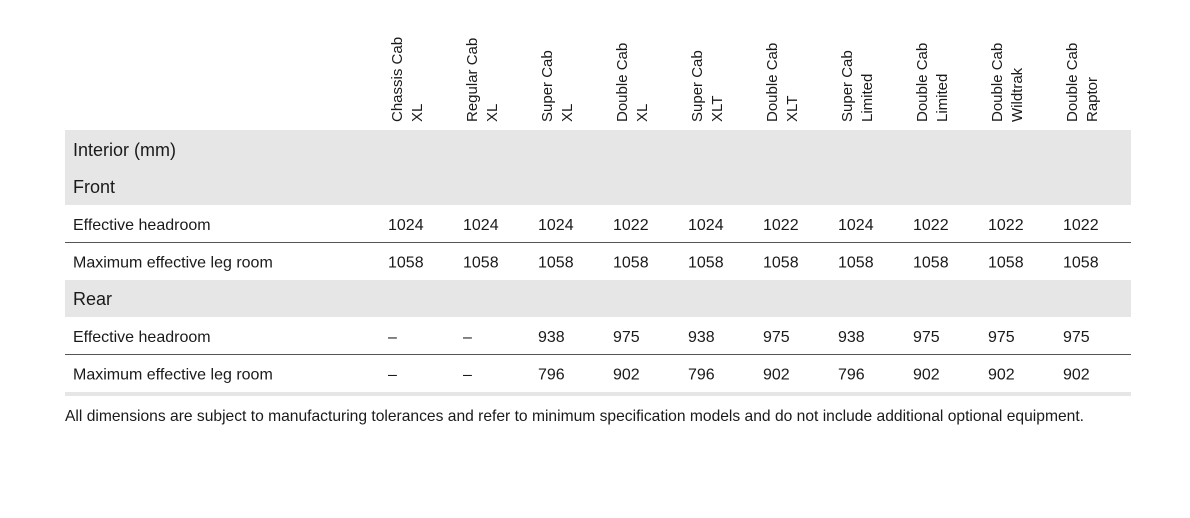 The image size is (1190, 518). I want to click on column-header: Raptor, so click(1092, 99).